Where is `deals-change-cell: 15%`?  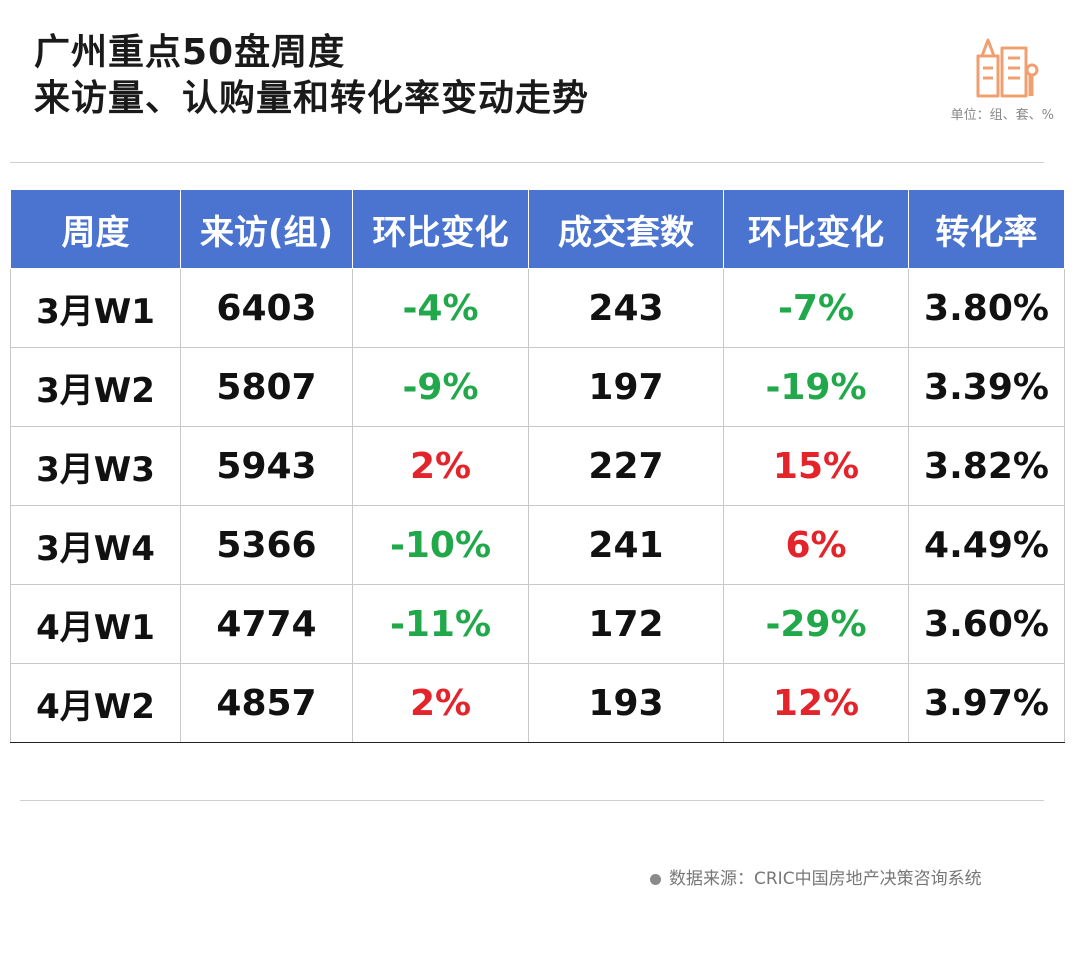 deals-change-cell: 15% is located at coordinates (816, 466).